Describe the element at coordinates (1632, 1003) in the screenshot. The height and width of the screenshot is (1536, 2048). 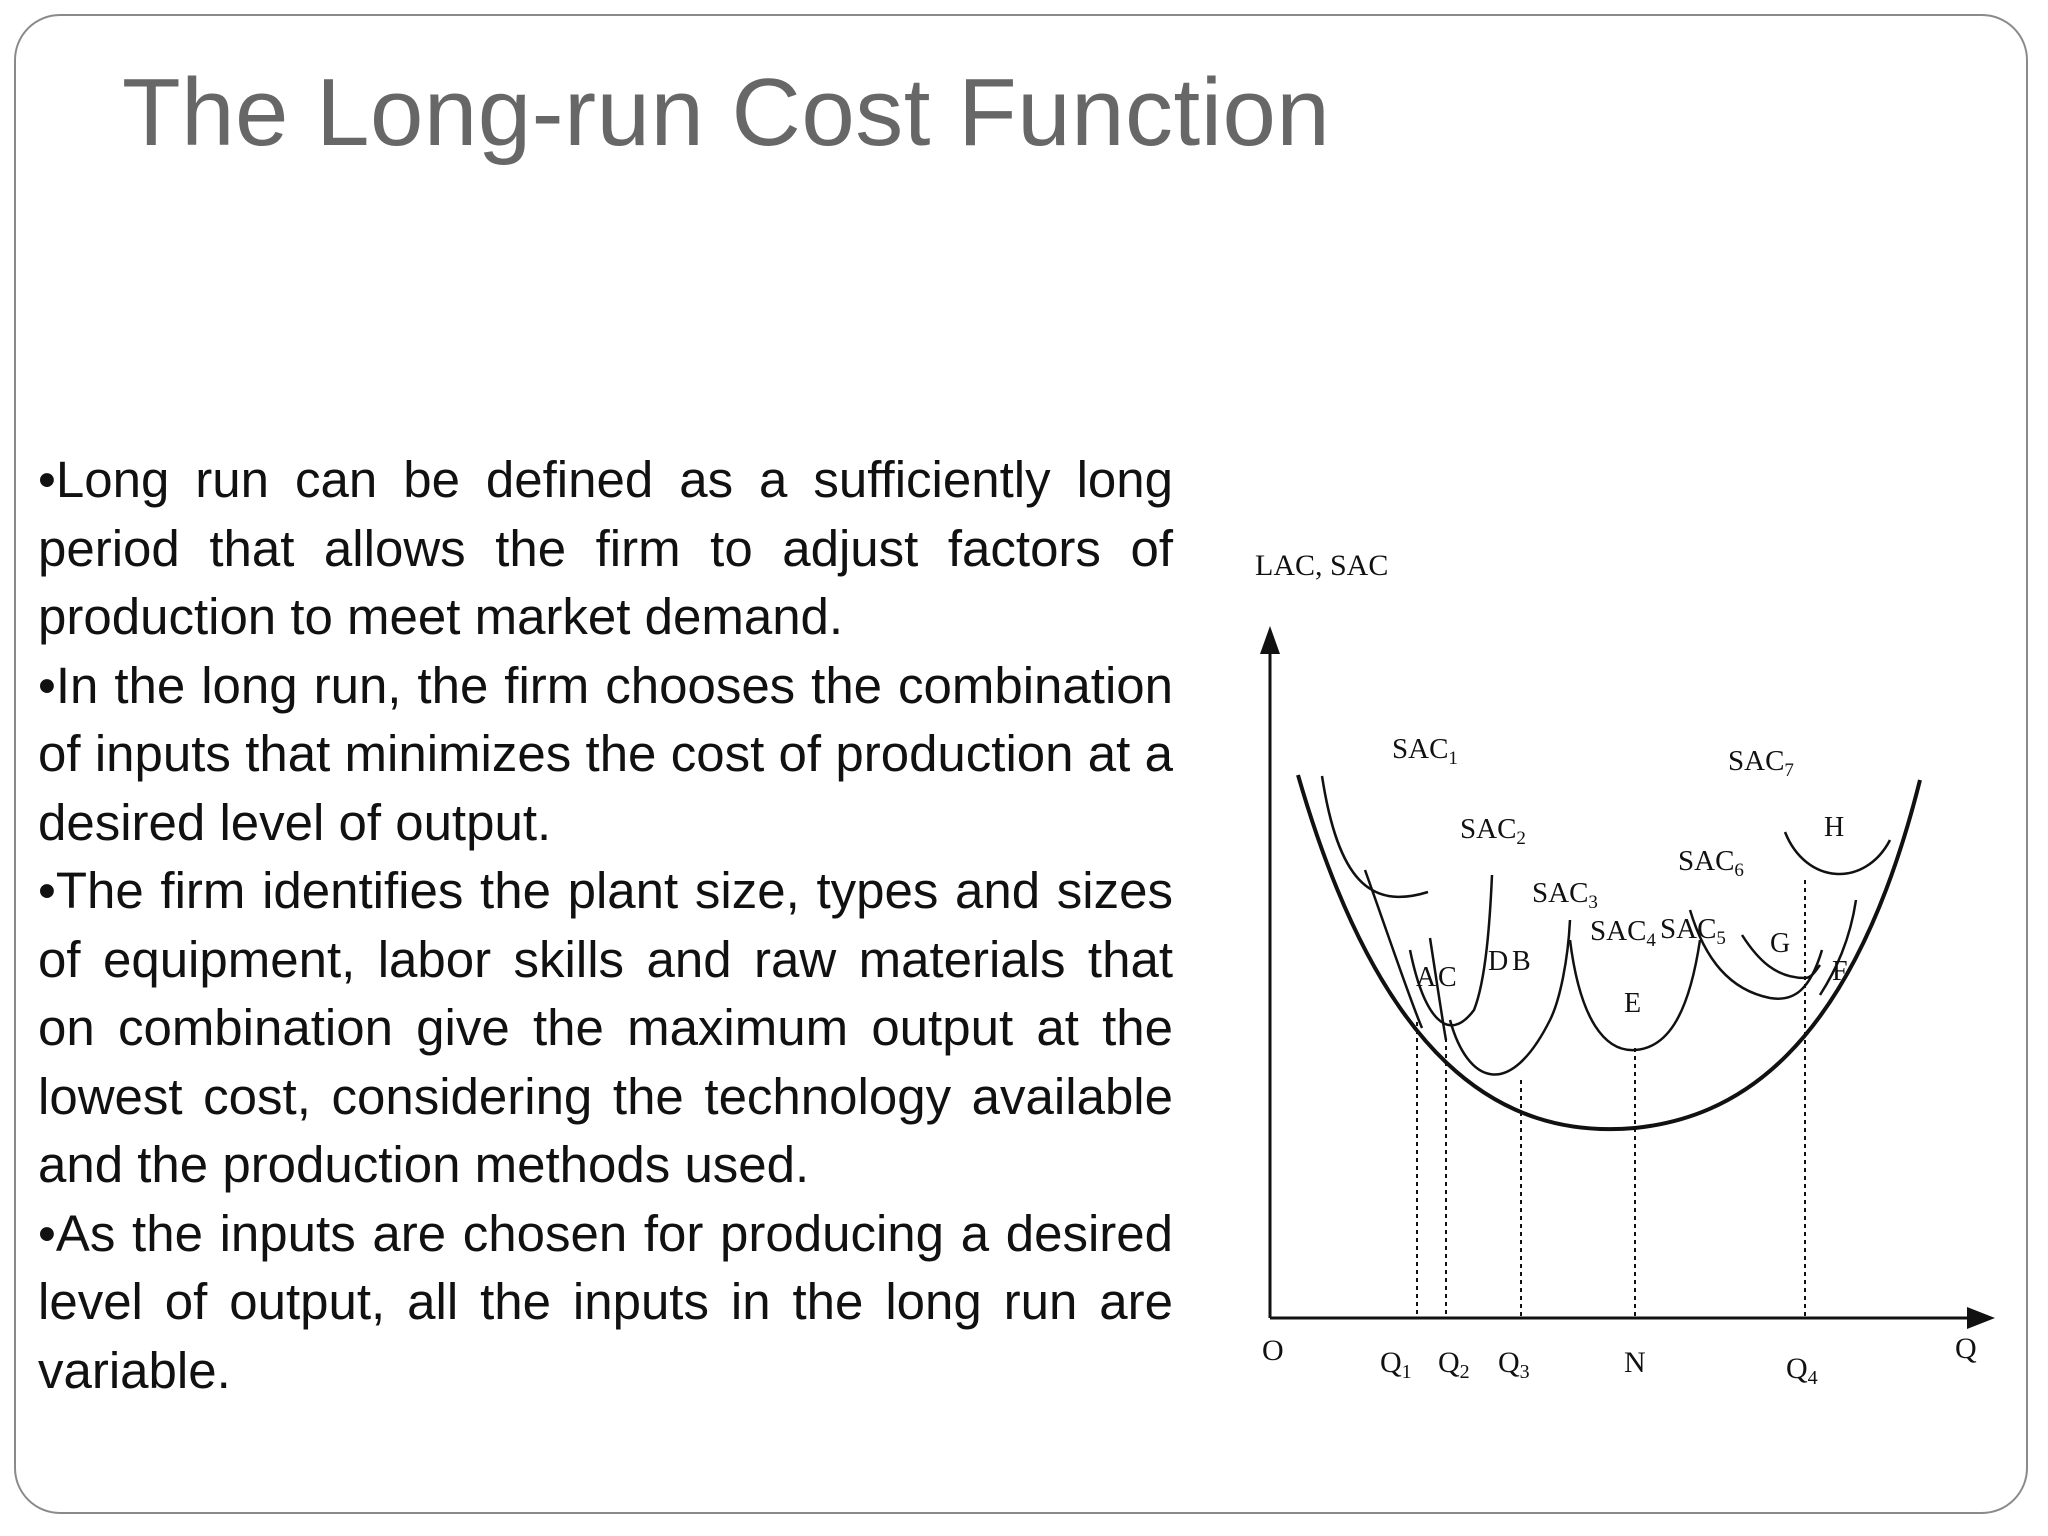
I see `point-e: E` at that location.